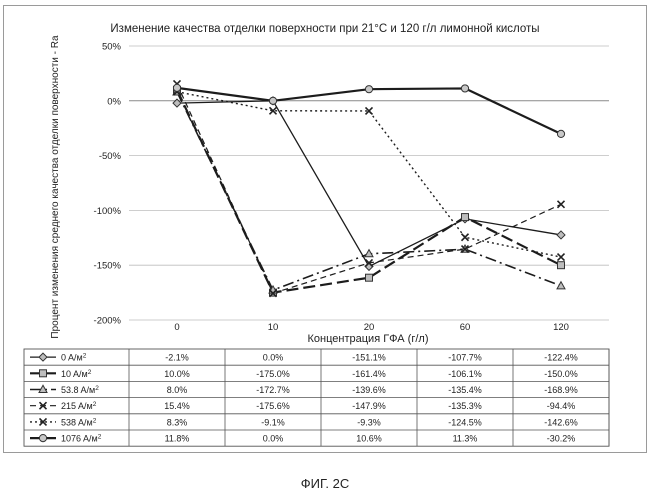 The height and width of the screenshot is (500, 651). What do you see at coordinates (368, 339) in the screenshot?
I see `x-axis-label: Концентрация ГФА (г/л)` at bounding box center [368, 339].